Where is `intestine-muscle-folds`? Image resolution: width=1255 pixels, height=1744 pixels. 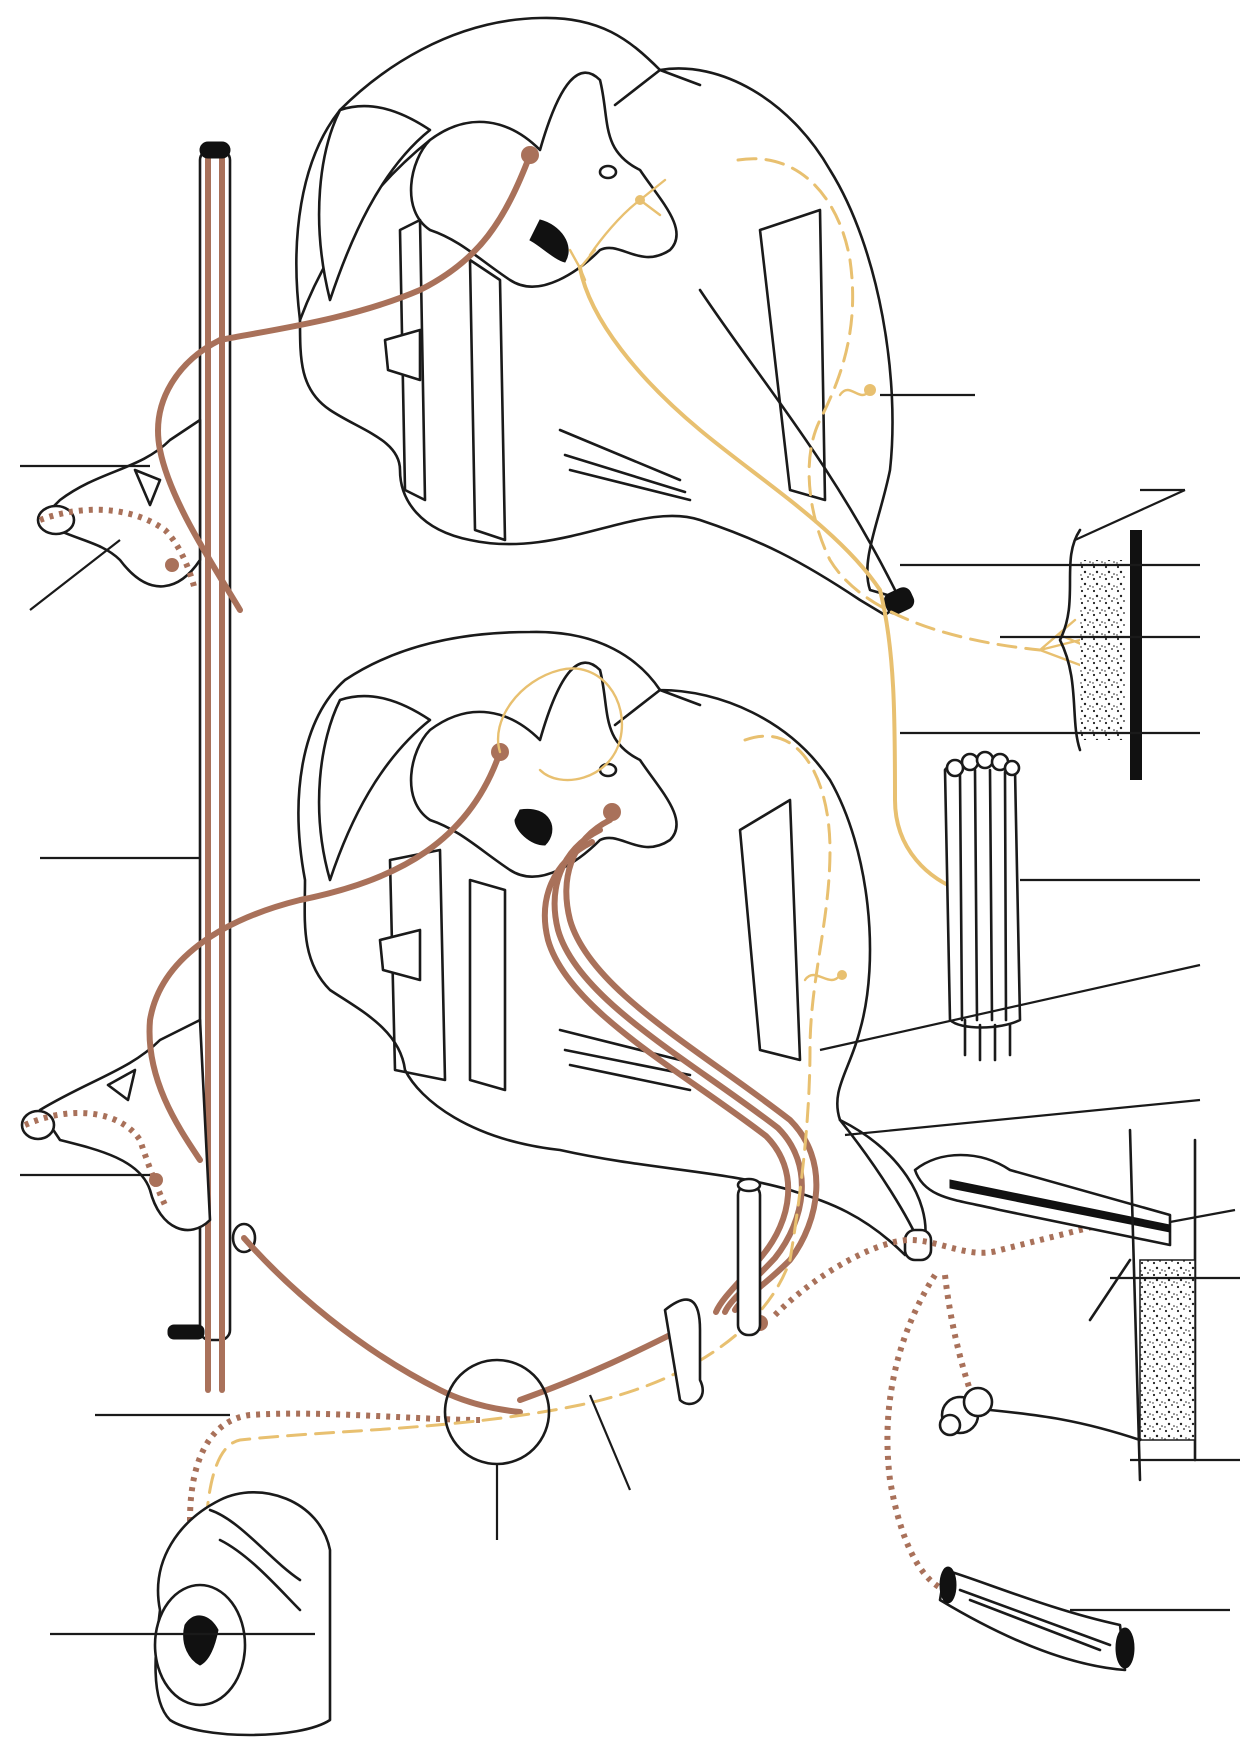 intestine-muscle-folds is located at coordinates (255, 1560).